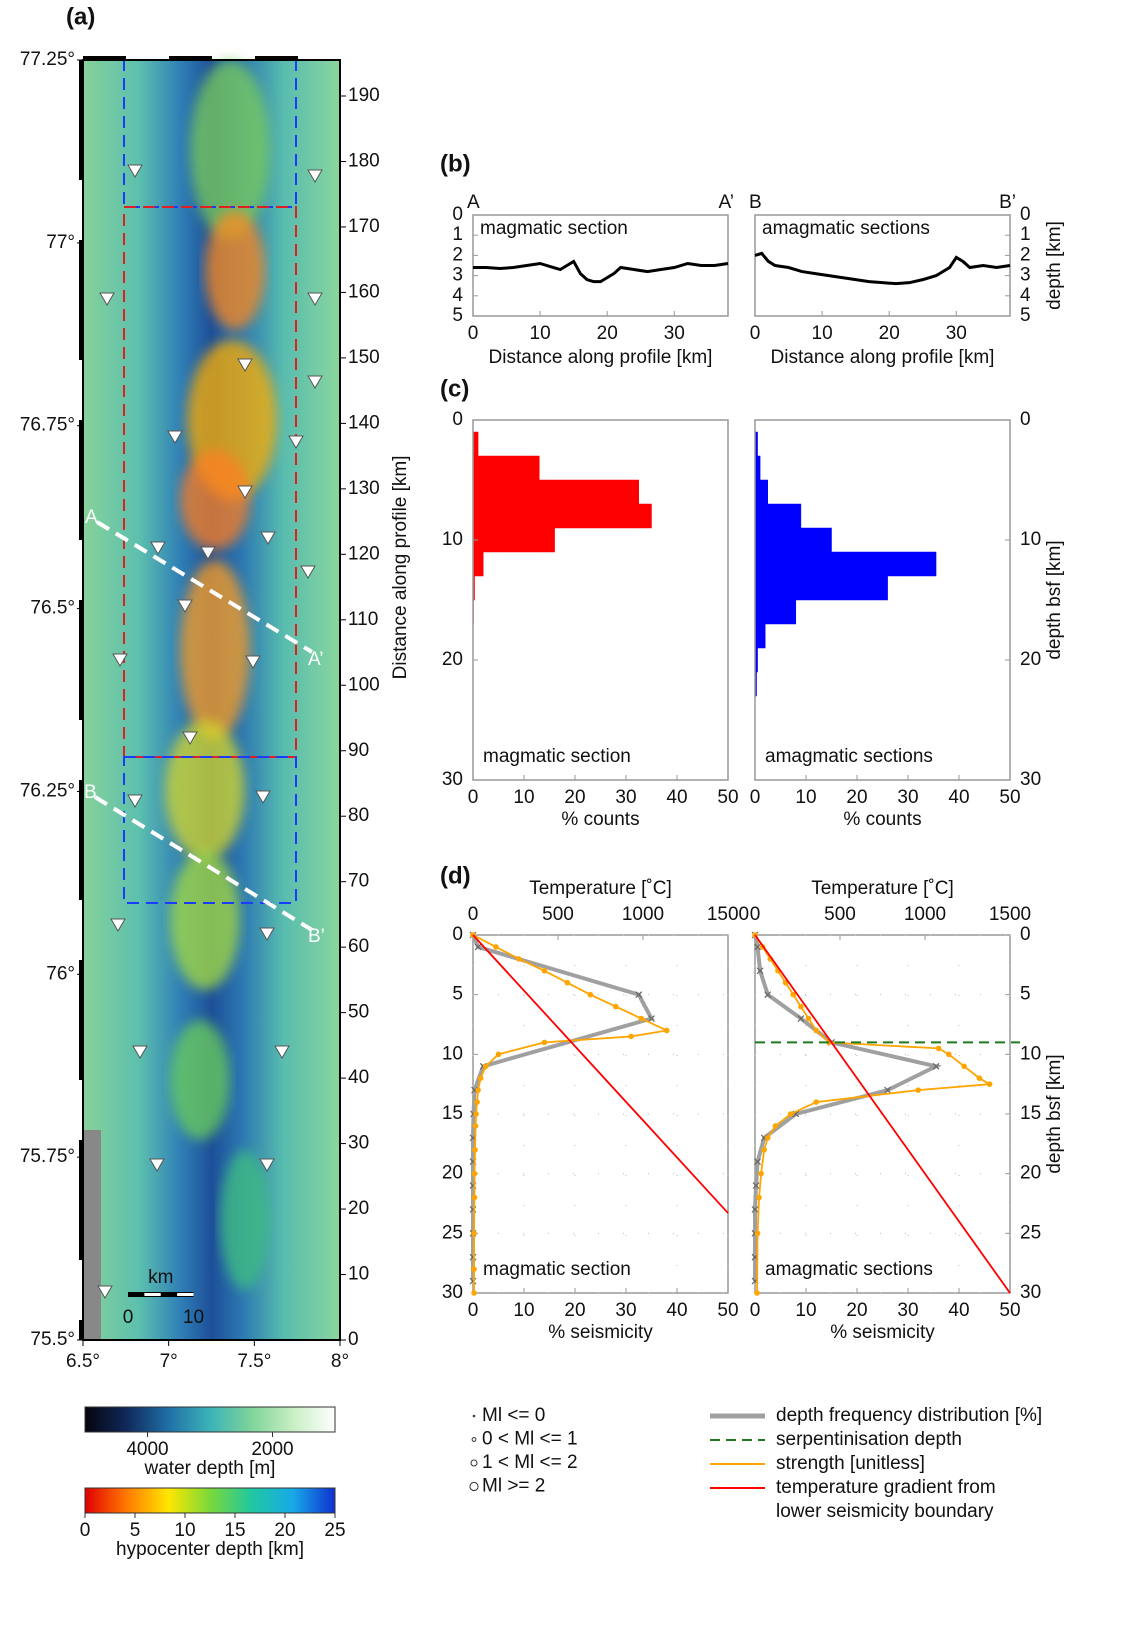  What do you see at coordinates (234, 1530) in the screenshot?
I see `colorbar-tick-label: 15` at bounding box center [234, 1530].